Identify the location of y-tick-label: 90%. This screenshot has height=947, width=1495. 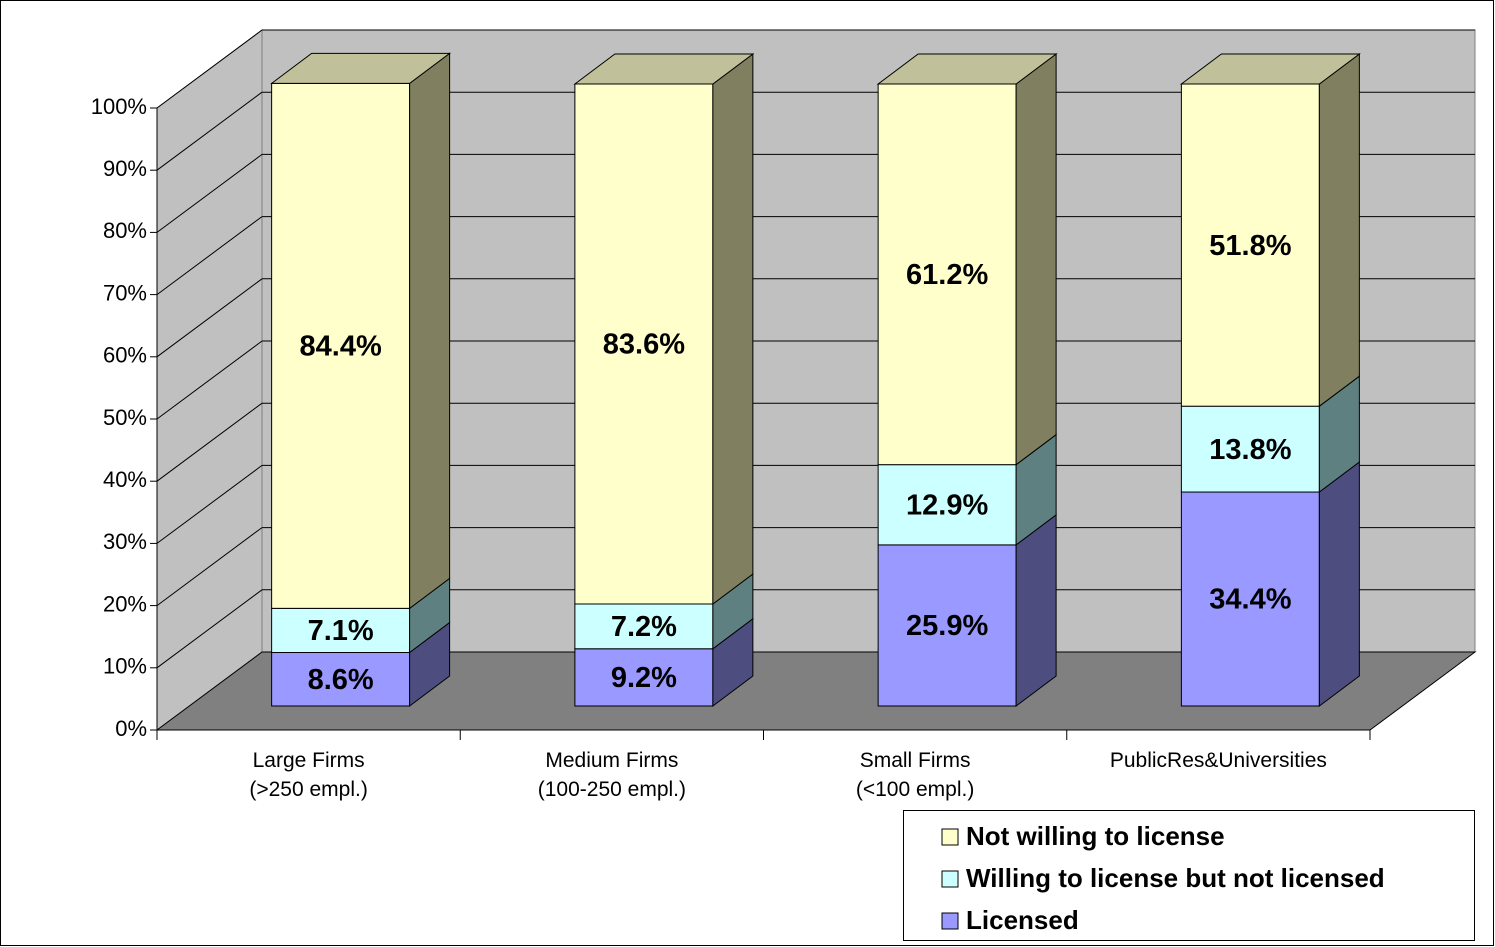
(125, 168).